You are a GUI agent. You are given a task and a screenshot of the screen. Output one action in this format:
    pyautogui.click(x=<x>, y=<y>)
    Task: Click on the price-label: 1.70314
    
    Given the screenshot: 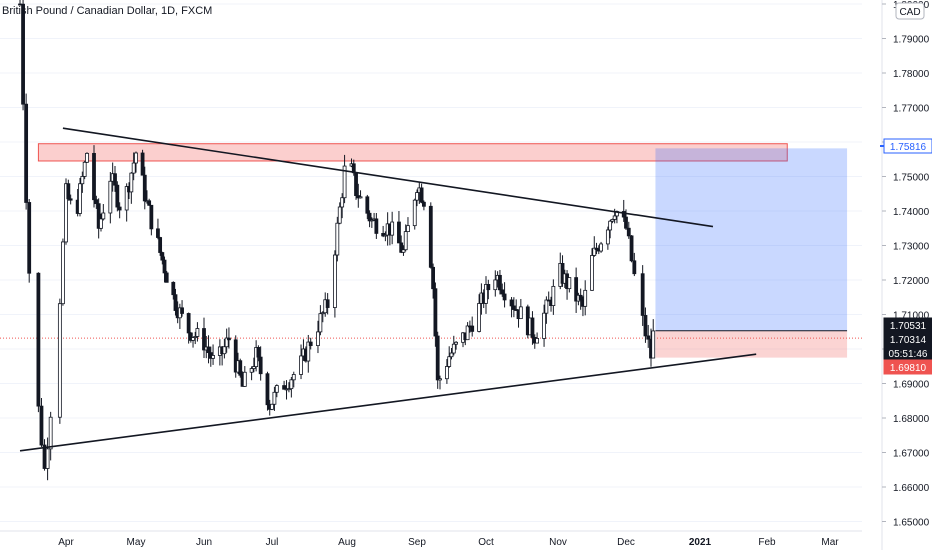 What is the action you would take?
    pyautogui.click(x=907, y=339)
    